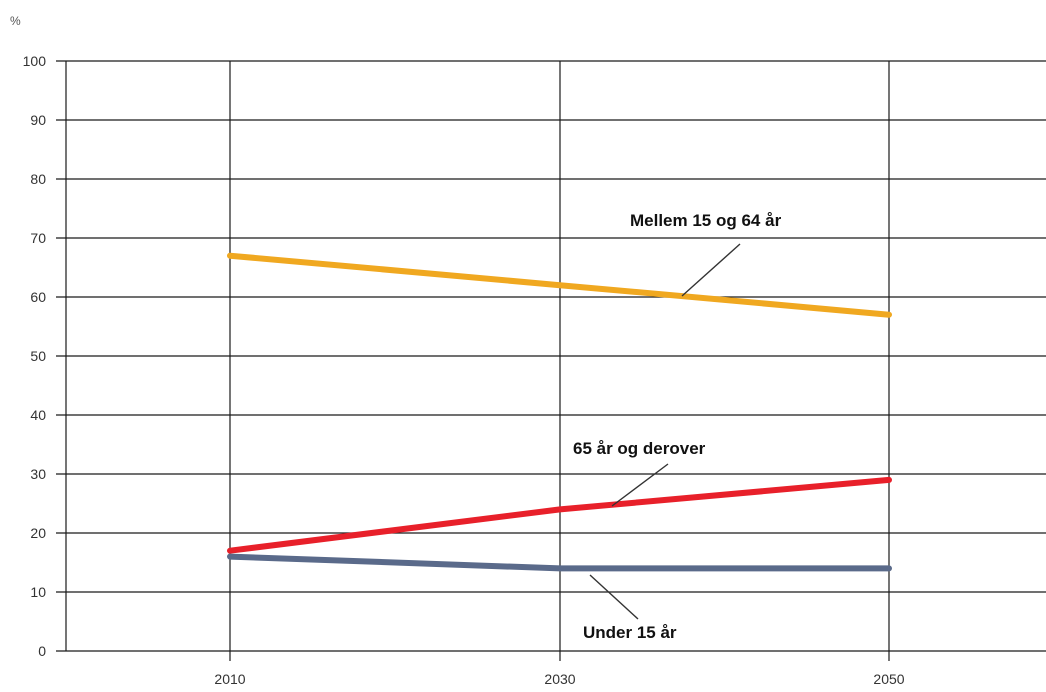 The width and height of the screenshot is (1046, 692). Describe the element at coordinates (38, 297) in the screenshot. I see `y-tick-label: 60` at that location.